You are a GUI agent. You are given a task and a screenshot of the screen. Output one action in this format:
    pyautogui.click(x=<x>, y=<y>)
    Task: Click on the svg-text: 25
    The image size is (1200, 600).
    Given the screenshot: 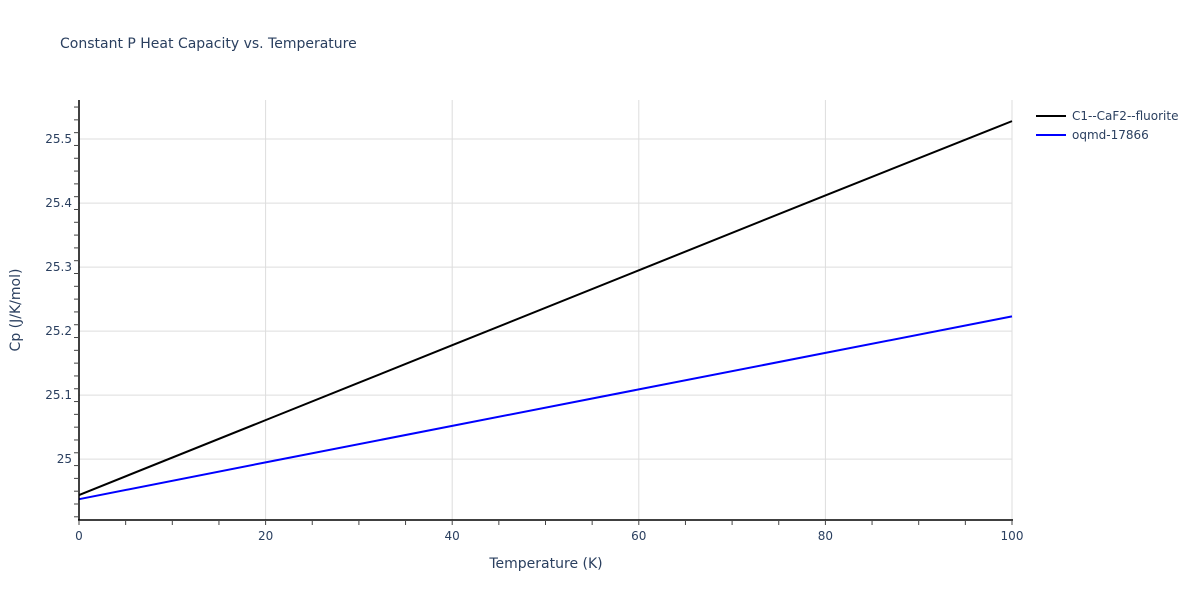 What is the action you would take?
    pyautogui.click(x=64, y=459)
    